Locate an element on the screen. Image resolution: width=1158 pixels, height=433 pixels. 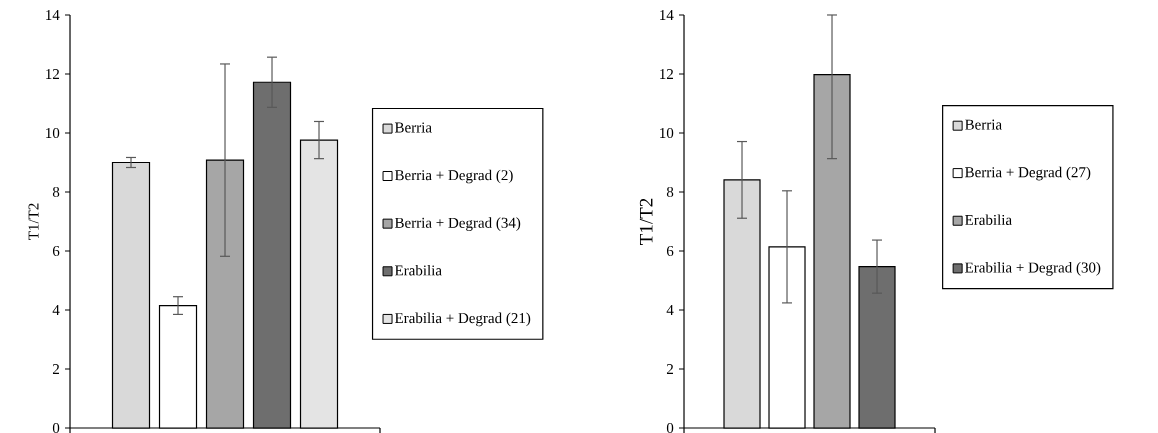
legend-label: Berria + Degrad (2) is located at coordinates (453, 176).